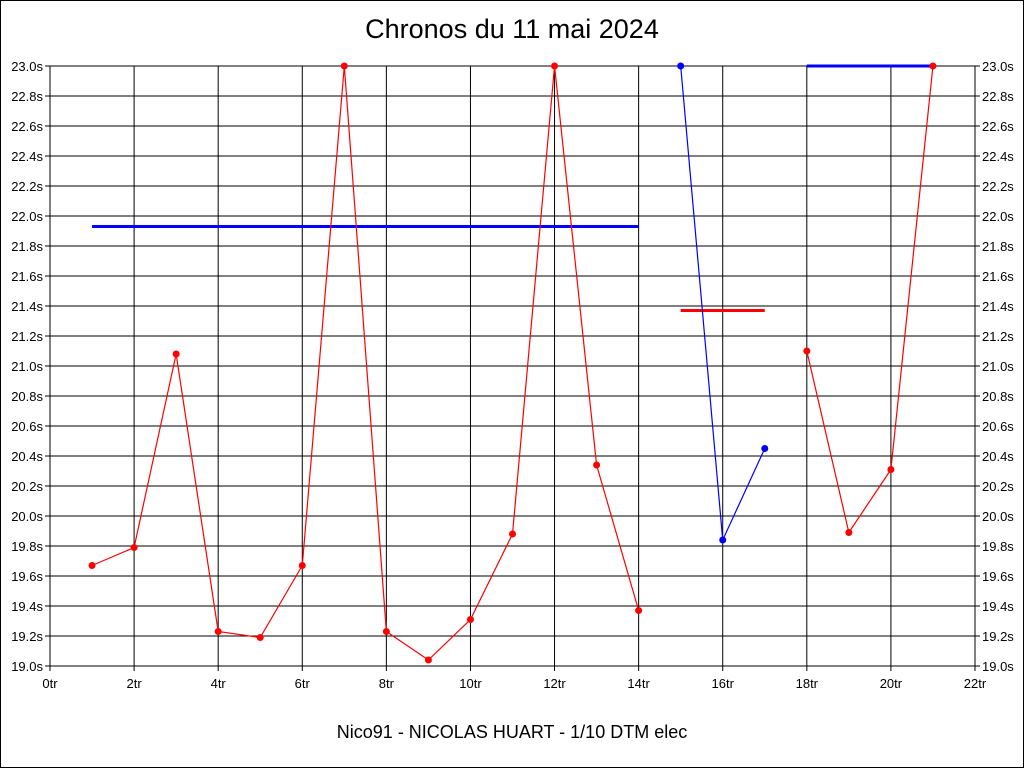 Image resolution: width=1024 pixels, height=768 pixels. What do you see at coordinates (27, 276) in the screenshot?
I see `y-tick-label-left: 21.6s` at bounding box center [27, 276].